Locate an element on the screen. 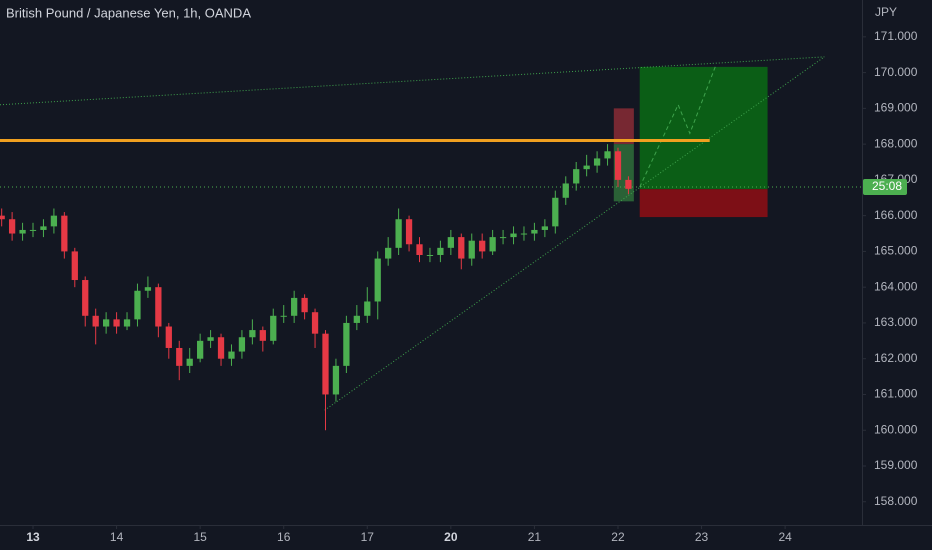  projection-path is located at coordinates (678, 126).